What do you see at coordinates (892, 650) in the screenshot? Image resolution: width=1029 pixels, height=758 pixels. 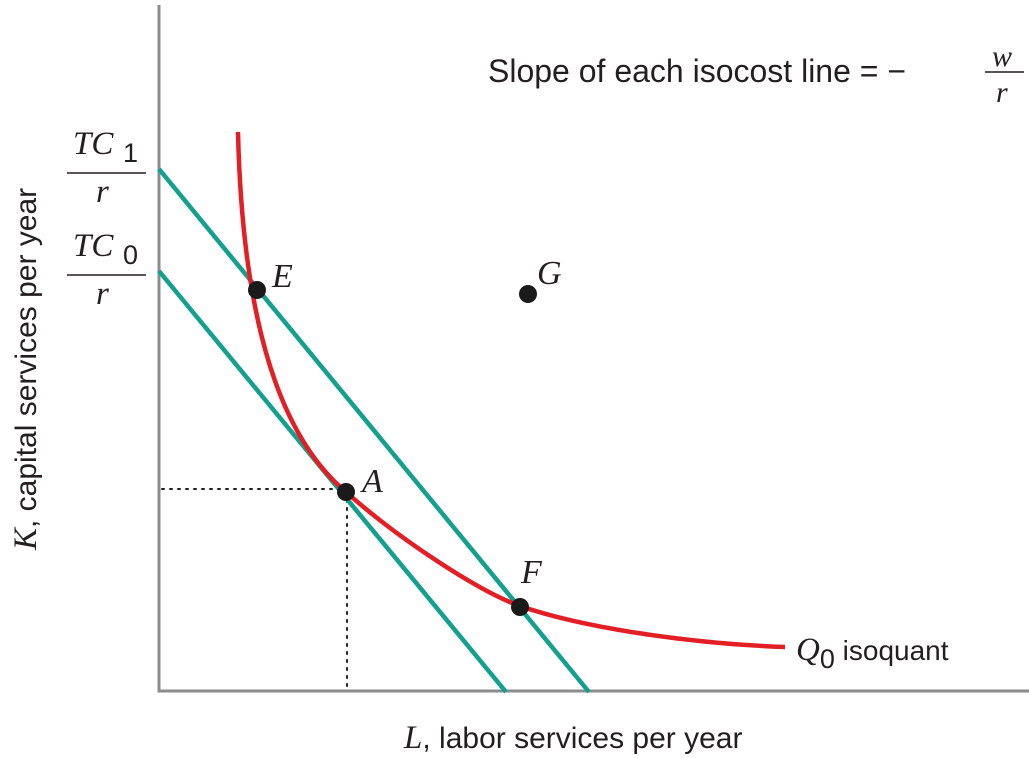 I see `isoquant-text: isoquant` at bounding box center [892, 650].